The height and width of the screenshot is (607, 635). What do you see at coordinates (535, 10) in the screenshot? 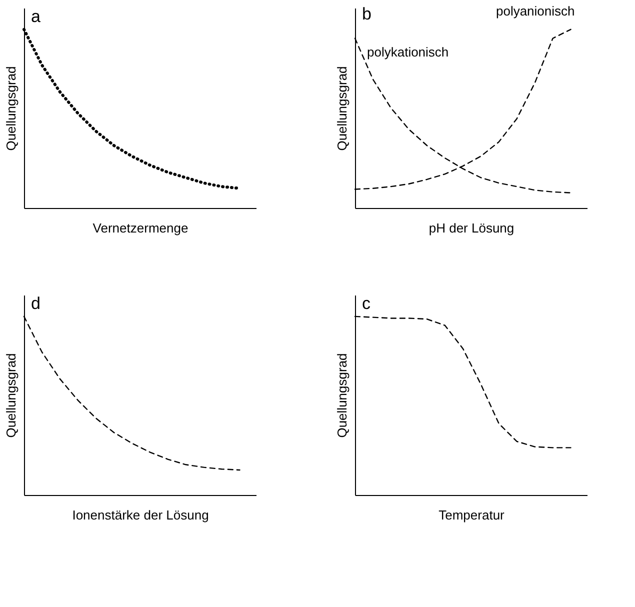
I see `series-label: polyanionisch` at bounding box center [535, 10].